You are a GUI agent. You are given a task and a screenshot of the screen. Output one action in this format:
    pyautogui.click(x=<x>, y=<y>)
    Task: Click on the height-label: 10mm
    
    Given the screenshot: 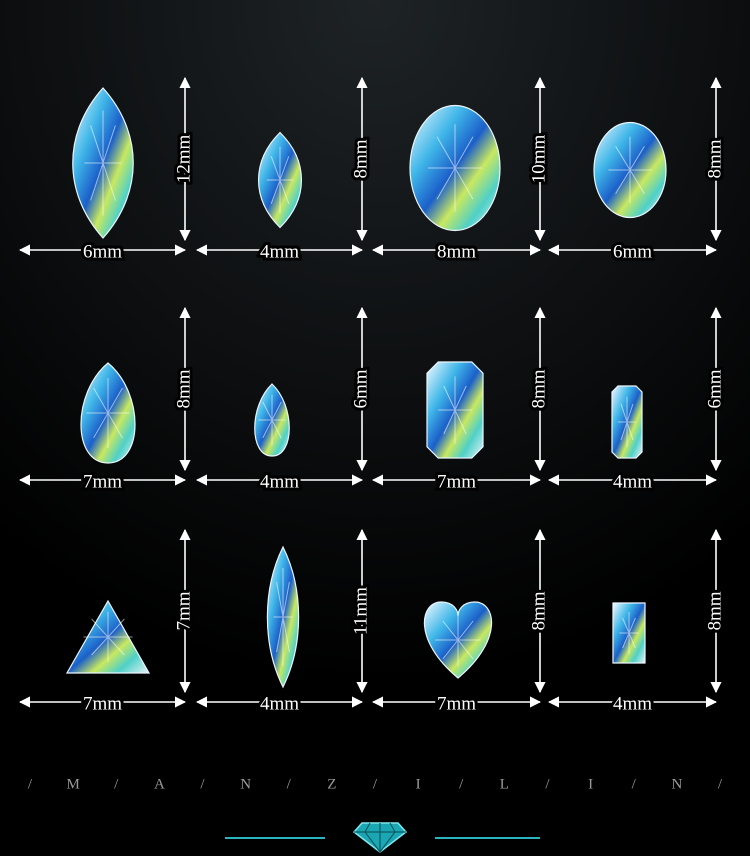 What is the action you would take?
    pyautogui.click(x=538, y=159)
    